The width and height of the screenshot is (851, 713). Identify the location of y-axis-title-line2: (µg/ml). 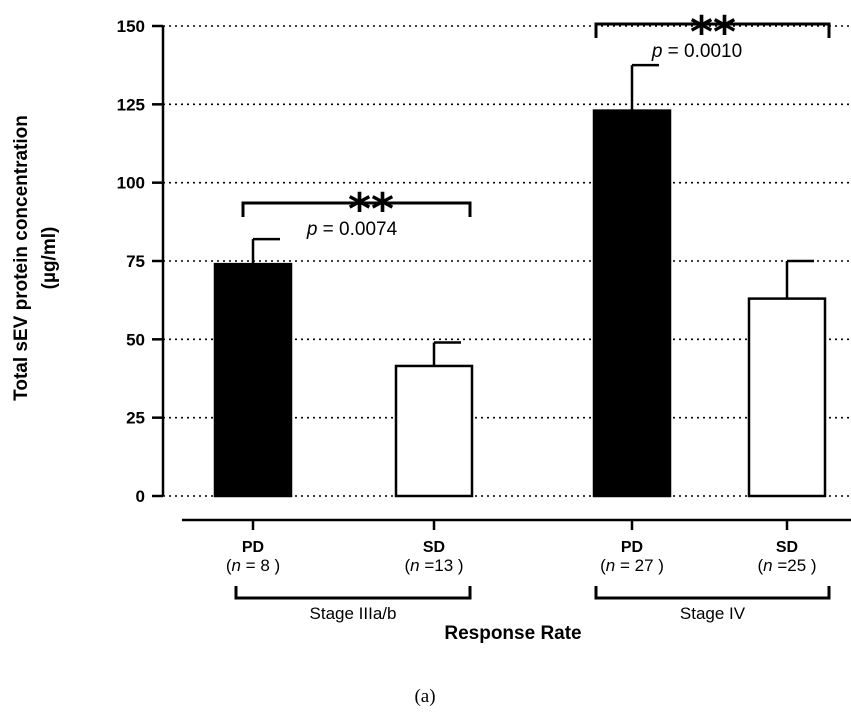
(49, 258).